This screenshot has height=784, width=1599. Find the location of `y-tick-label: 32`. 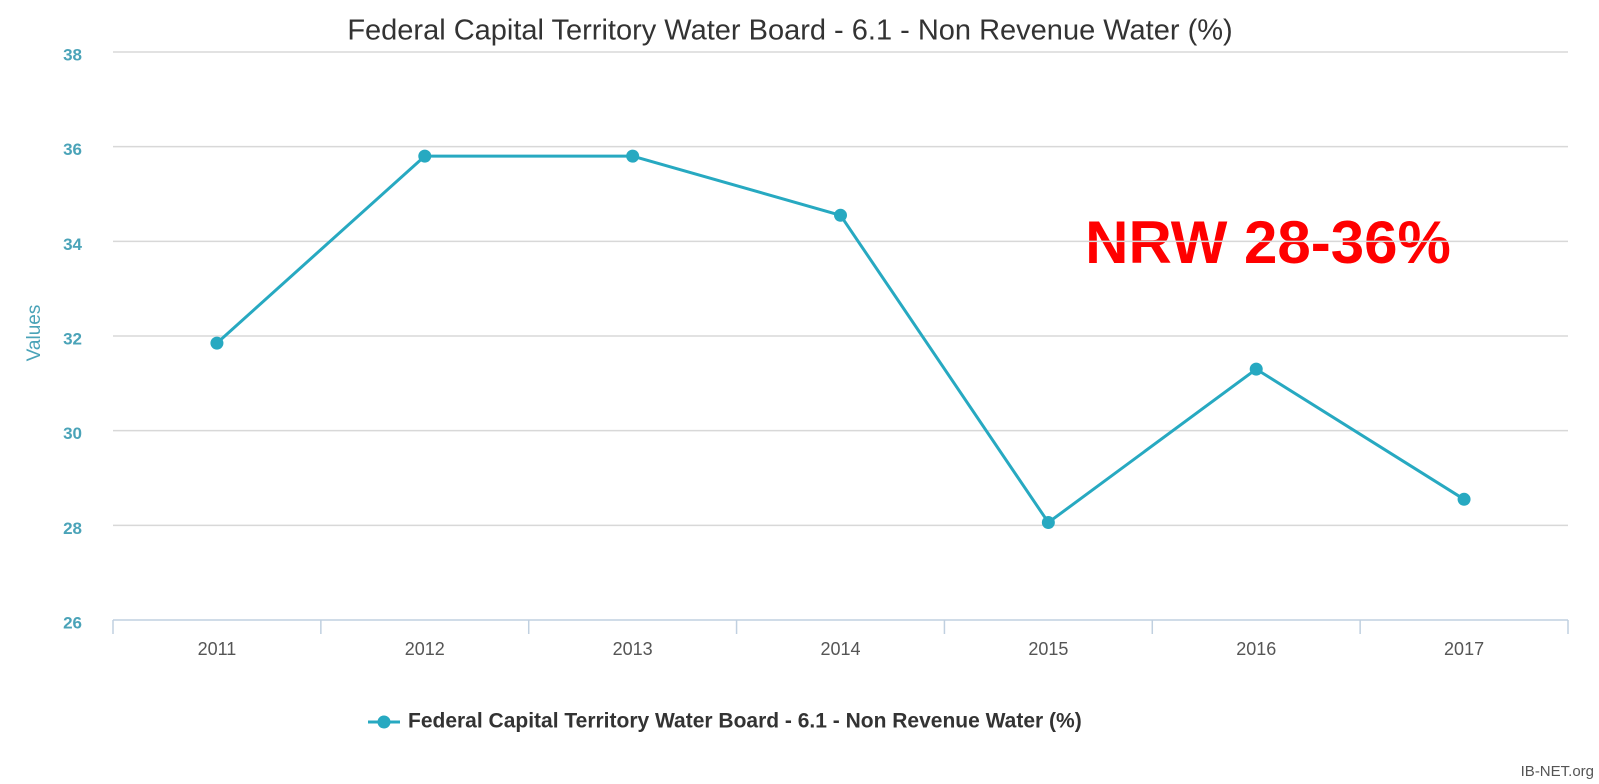

y-tick-label: 32 is located at coordinates (72, 338).